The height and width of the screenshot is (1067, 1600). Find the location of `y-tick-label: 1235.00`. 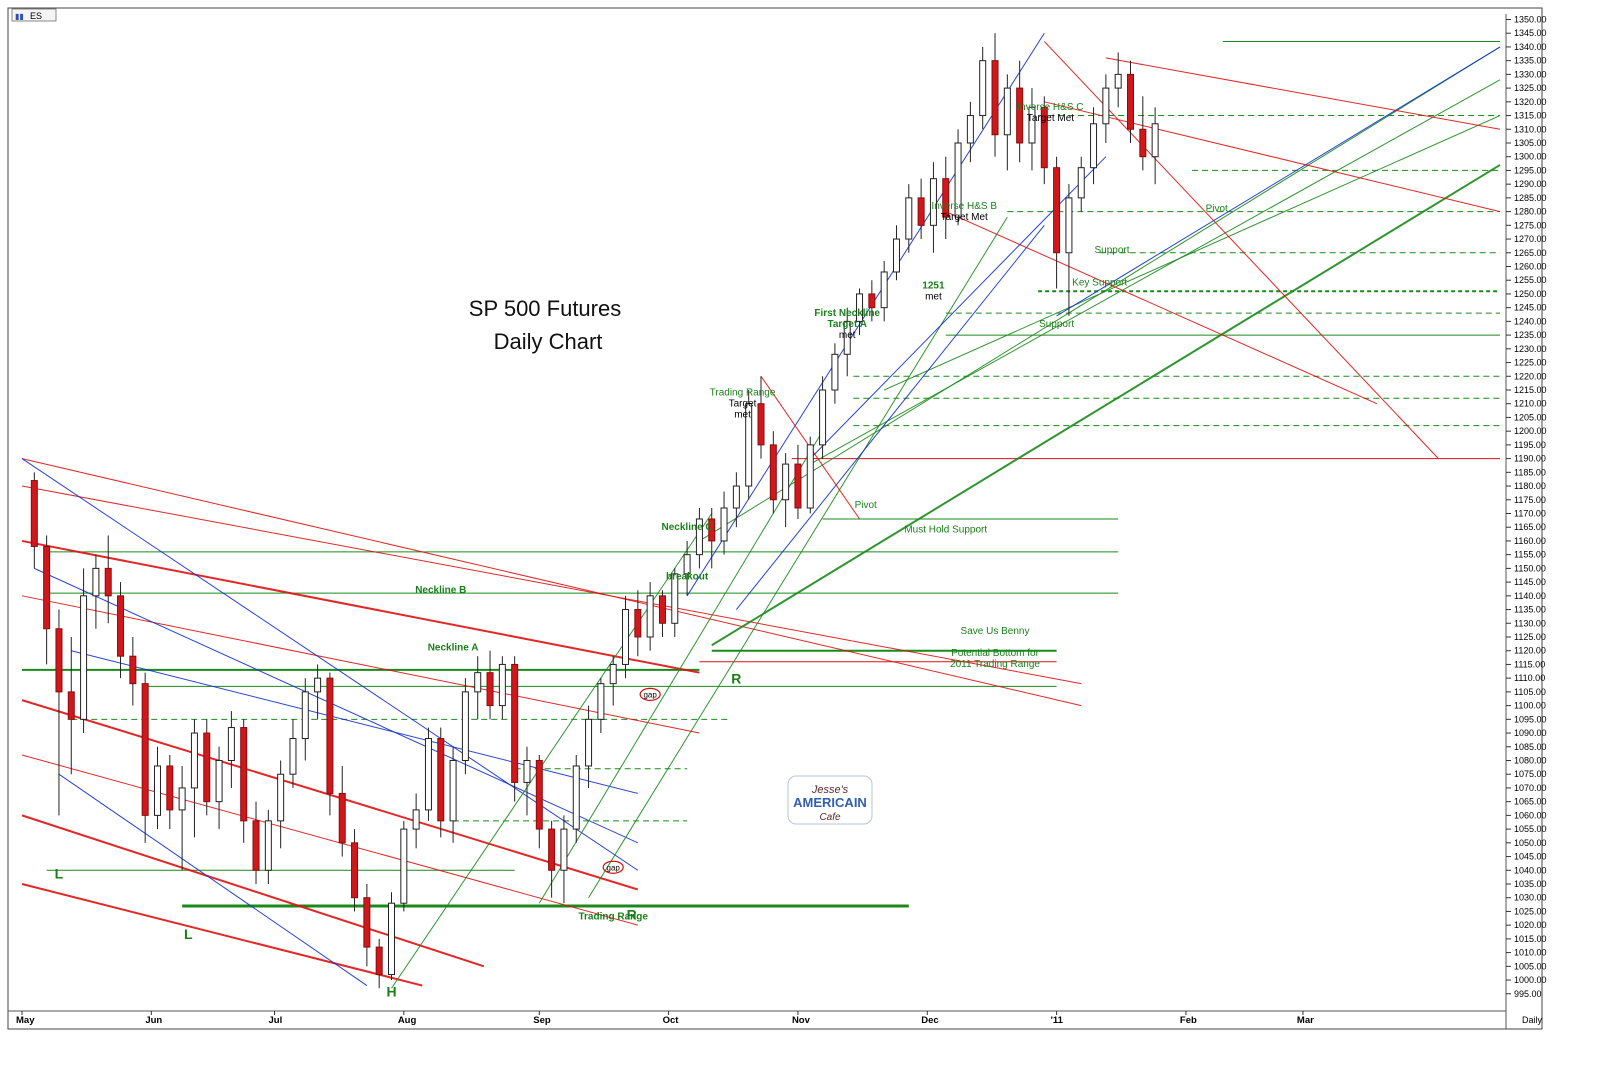

y-tick-label: 1235.00 is located at coordinates (1530, 335).